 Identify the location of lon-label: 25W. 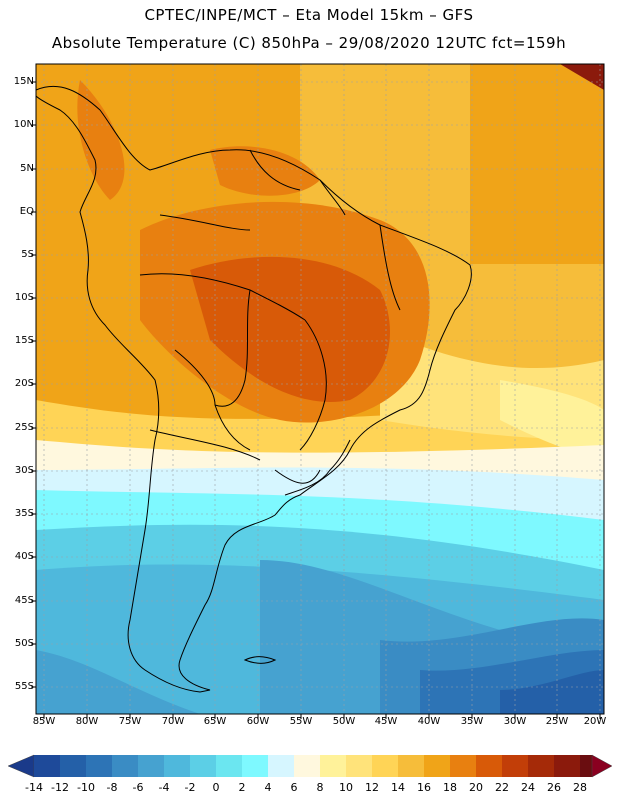
(557, 721).